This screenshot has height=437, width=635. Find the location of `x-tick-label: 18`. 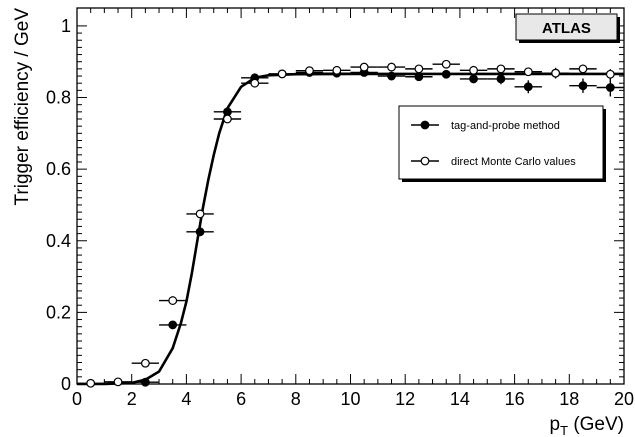

x-tick-label: 18 is located at coordinates (569, 399).